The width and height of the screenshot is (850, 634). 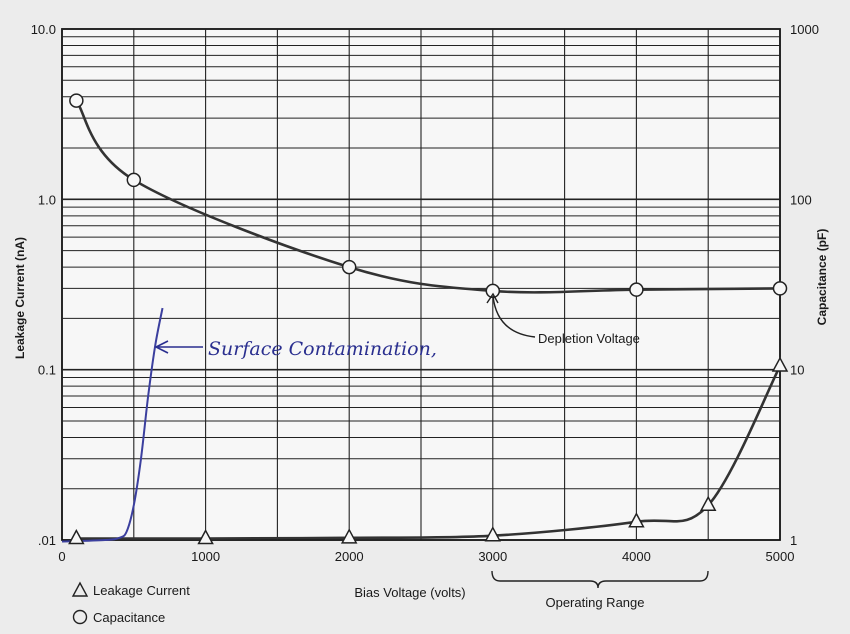 I want to click on left-y-tick-labels: 10.0 1.0 0.1 .01, so click(x=43, y=285).